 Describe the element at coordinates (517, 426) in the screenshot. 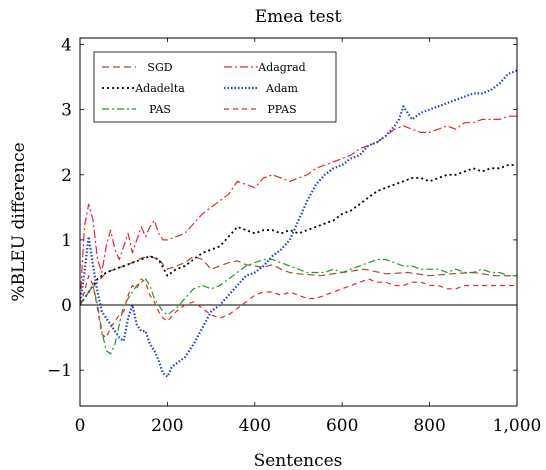

I see `x-tick-label: 1,000` at that location.